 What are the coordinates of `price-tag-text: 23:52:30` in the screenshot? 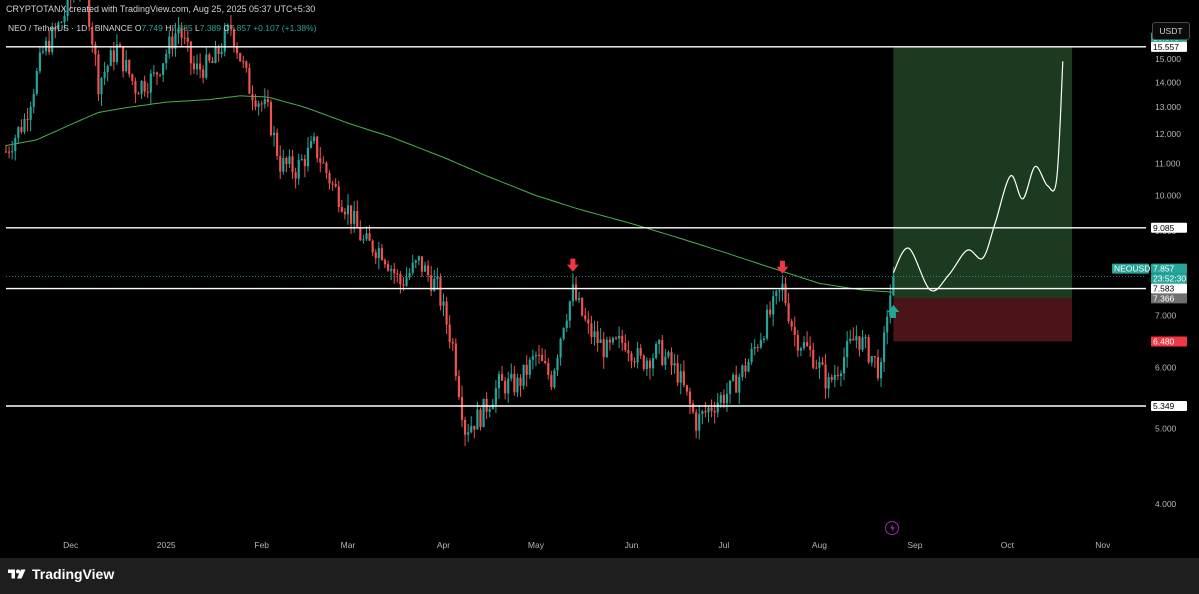 It's located at (1169, 279).